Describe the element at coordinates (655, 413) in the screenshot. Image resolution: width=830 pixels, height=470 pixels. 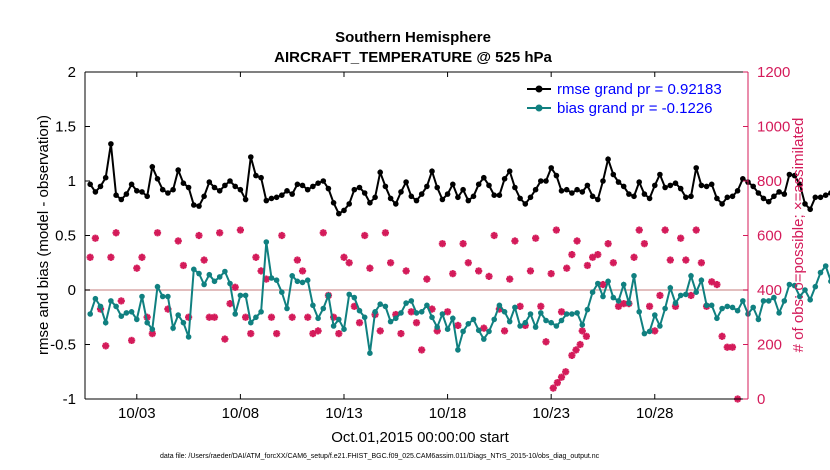
I see `x-tick-label: 10/28` at that location.